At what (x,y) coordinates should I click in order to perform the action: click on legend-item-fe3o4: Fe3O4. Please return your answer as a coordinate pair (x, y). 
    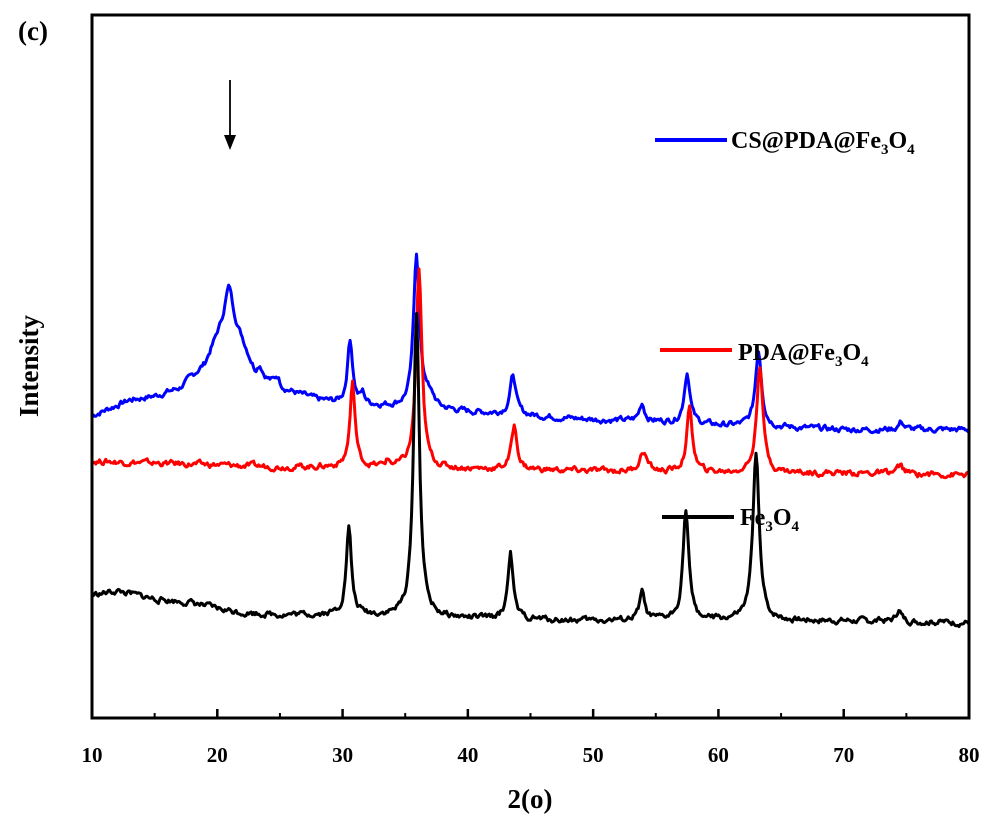
    Looking at the image, I should click on (730, 520).